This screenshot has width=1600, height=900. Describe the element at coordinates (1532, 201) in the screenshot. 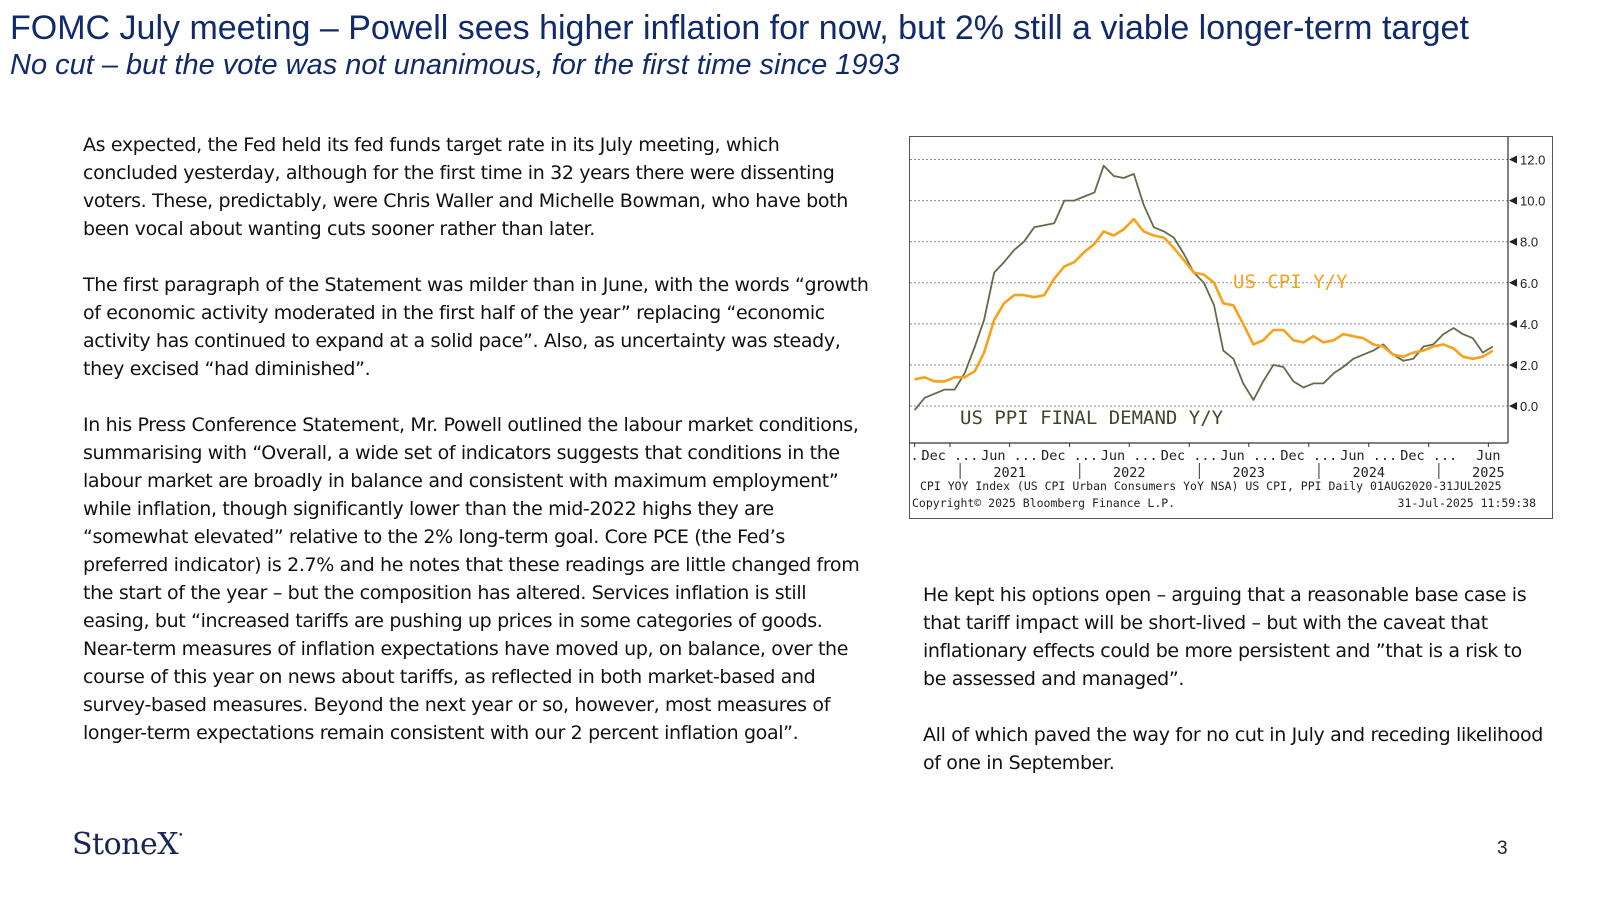

I see `y-tick-label: 10.0` at that location.